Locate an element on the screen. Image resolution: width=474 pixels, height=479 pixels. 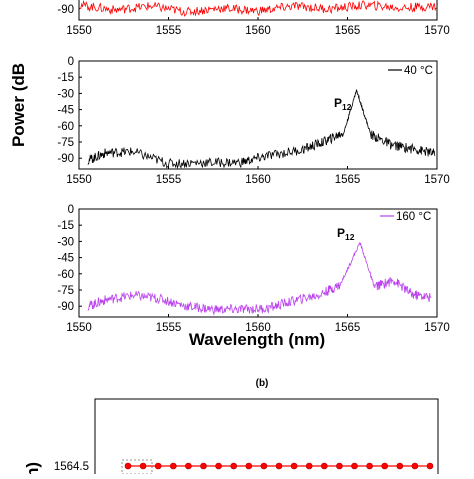
panel-top-plot-area is located at coordinates (258, 8).